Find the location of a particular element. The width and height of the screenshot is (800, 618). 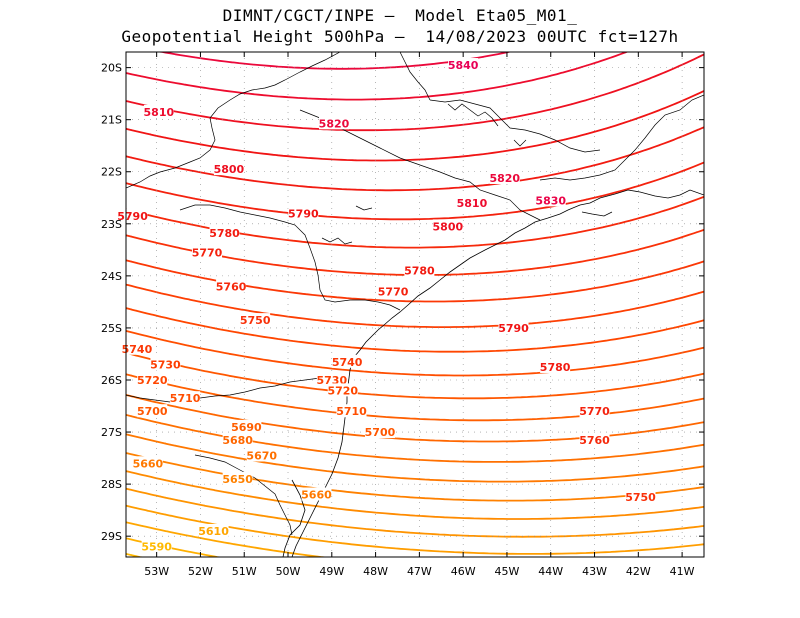

contour-label: 5590 is located at coordinates (156, 546).